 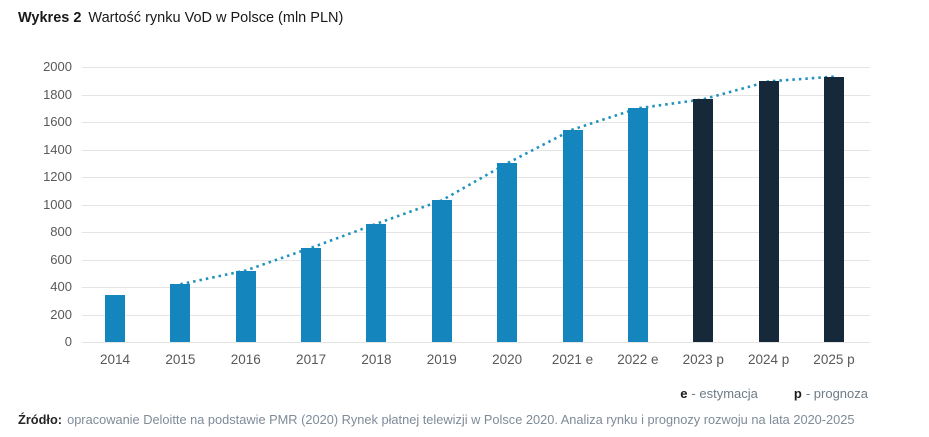 What do you see at coordinates (180, 359) in the screenshot?
I see `x-tick-label-2015: 2015` at bounding box center [180, 359].